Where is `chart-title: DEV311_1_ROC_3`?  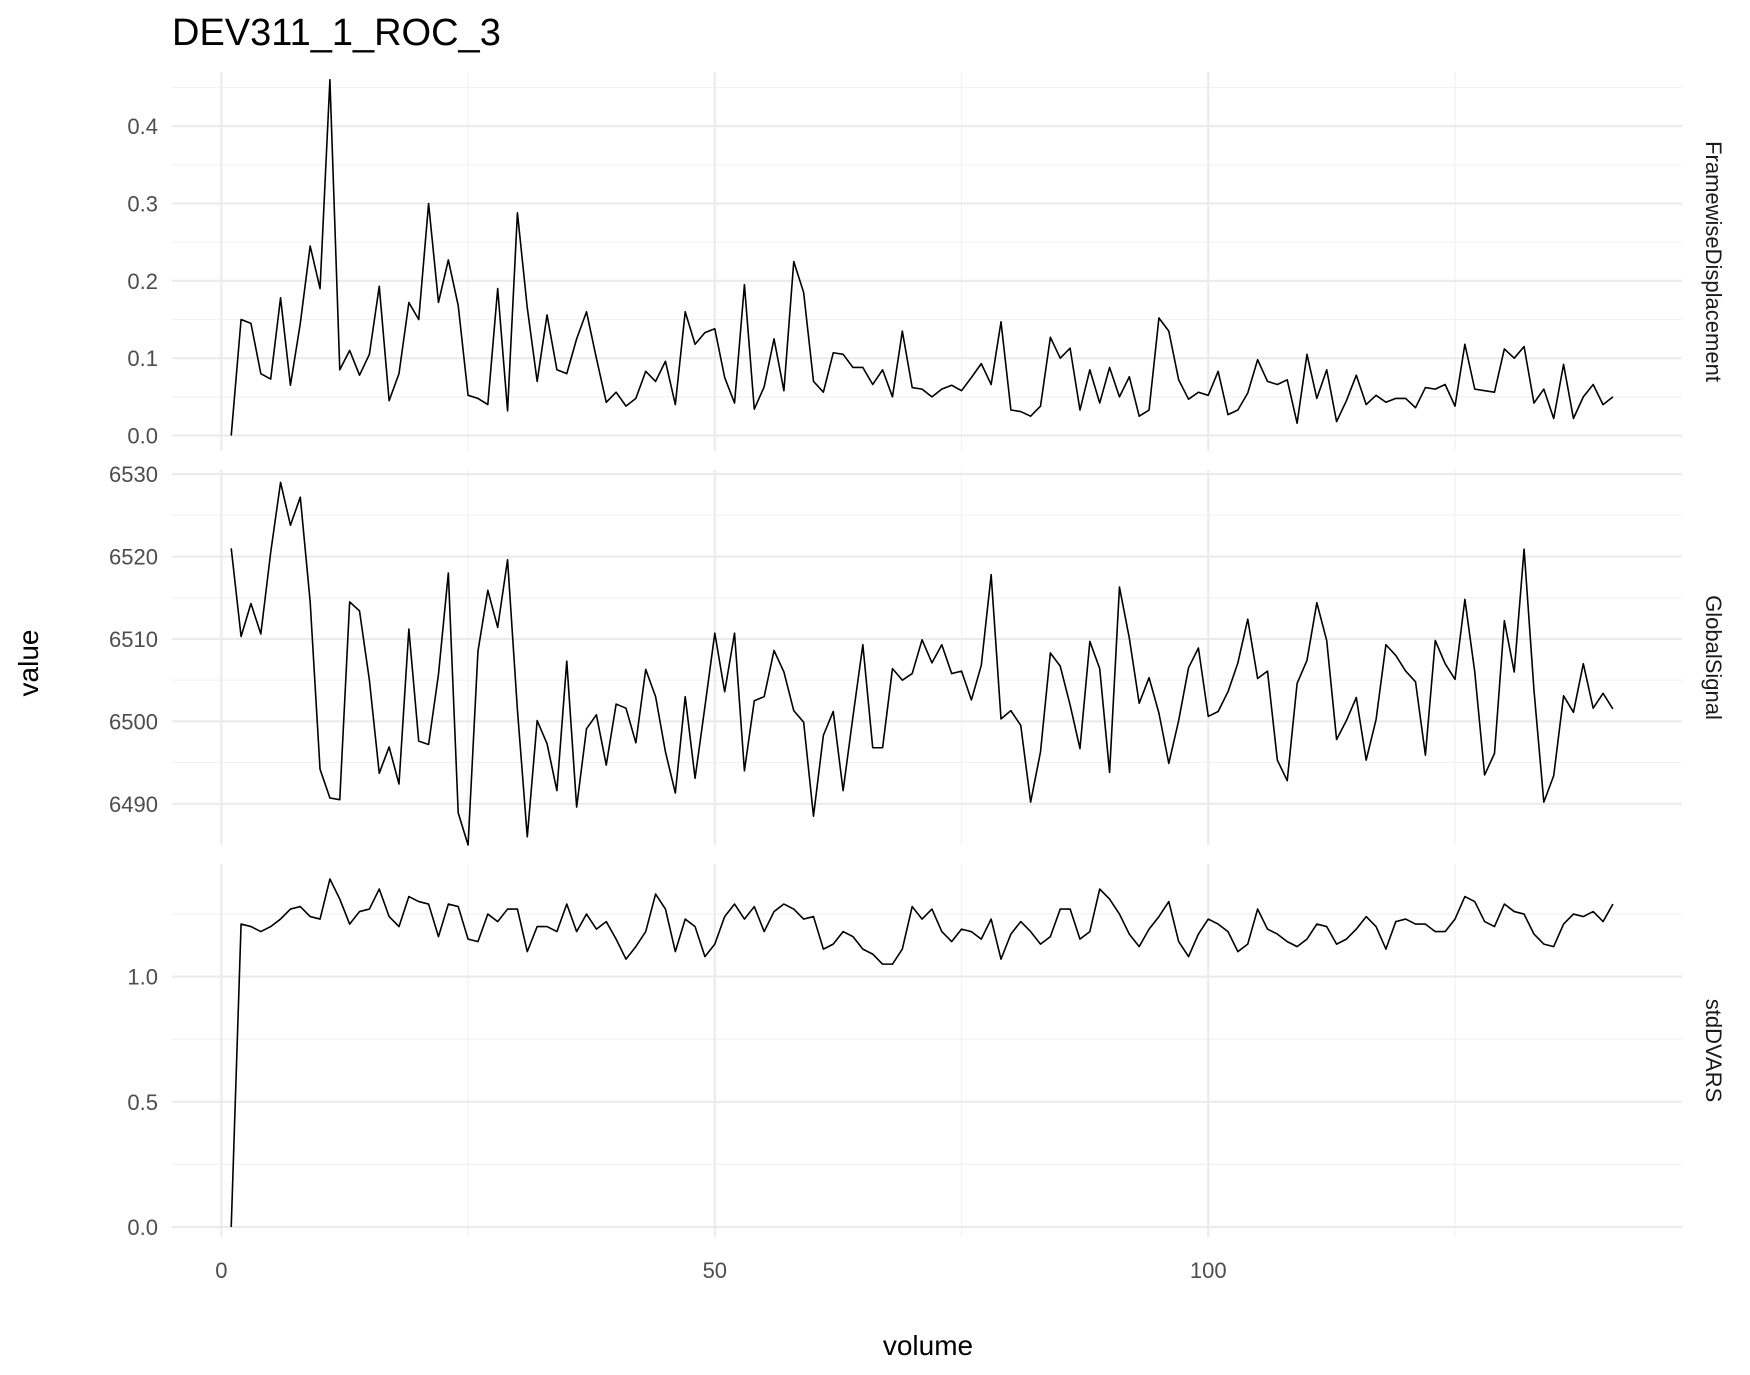 chart-title: DEV311_1_ROC_3 is located at coordinates (336, 33).